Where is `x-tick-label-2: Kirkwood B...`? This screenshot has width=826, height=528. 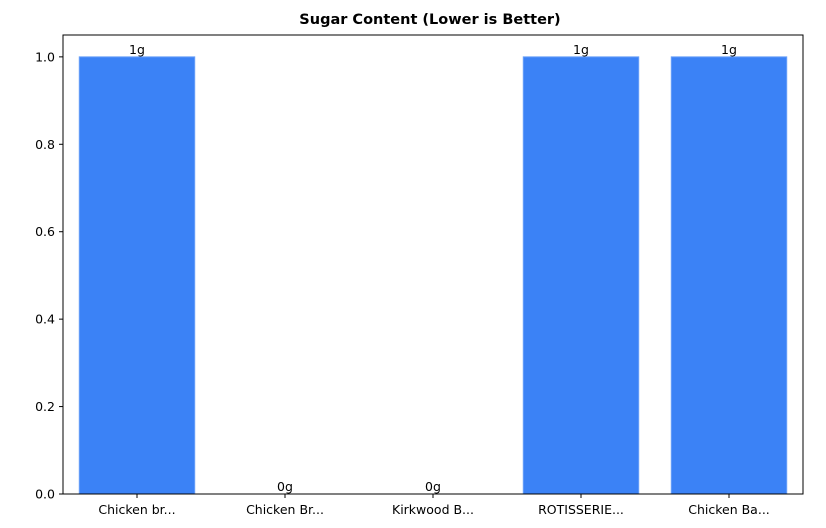 x-tick-label-2: Kirkwood B... is located at coordinates (433, 509).